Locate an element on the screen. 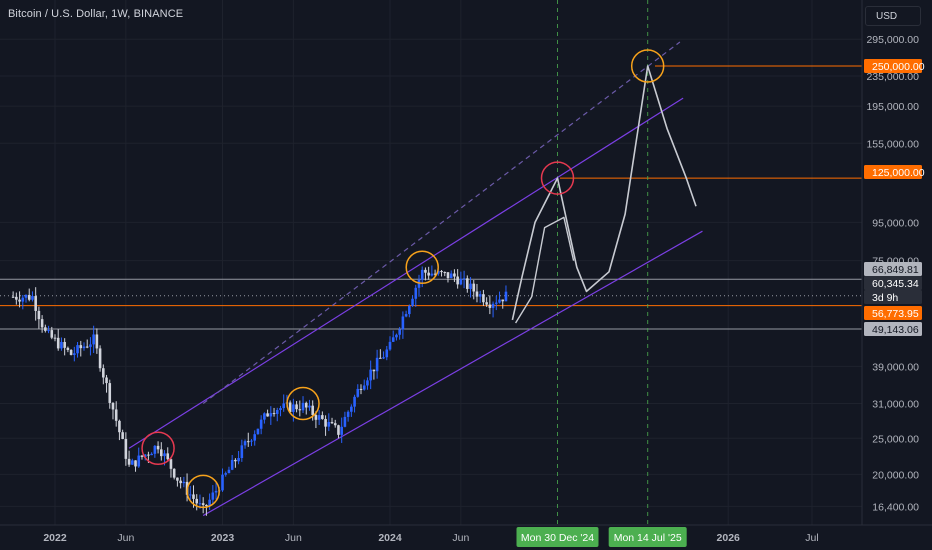 This screenshot has height=550, width=932. projection-line is located at coordinates (604, 193).